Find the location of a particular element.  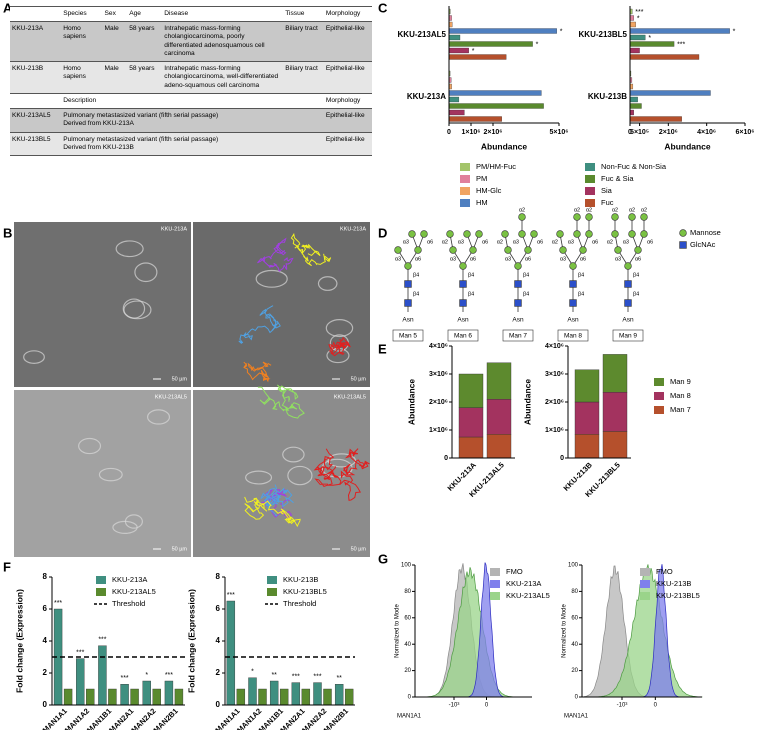

legend-glcnac is located at coordinates (683, 245).